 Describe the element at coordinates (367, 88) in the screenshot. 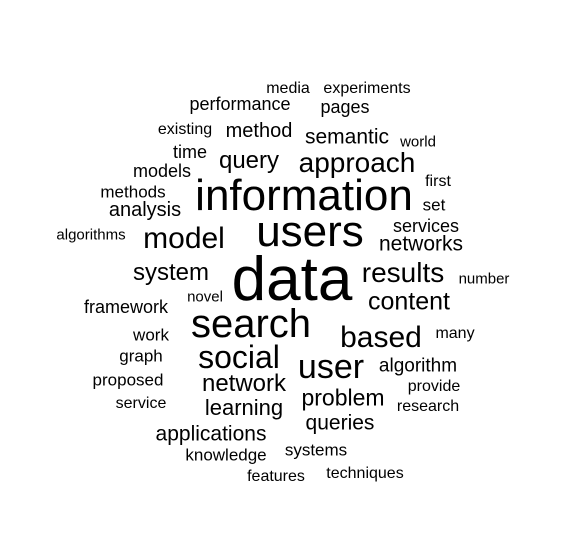

I see `word-experiments: experiments` at that location.